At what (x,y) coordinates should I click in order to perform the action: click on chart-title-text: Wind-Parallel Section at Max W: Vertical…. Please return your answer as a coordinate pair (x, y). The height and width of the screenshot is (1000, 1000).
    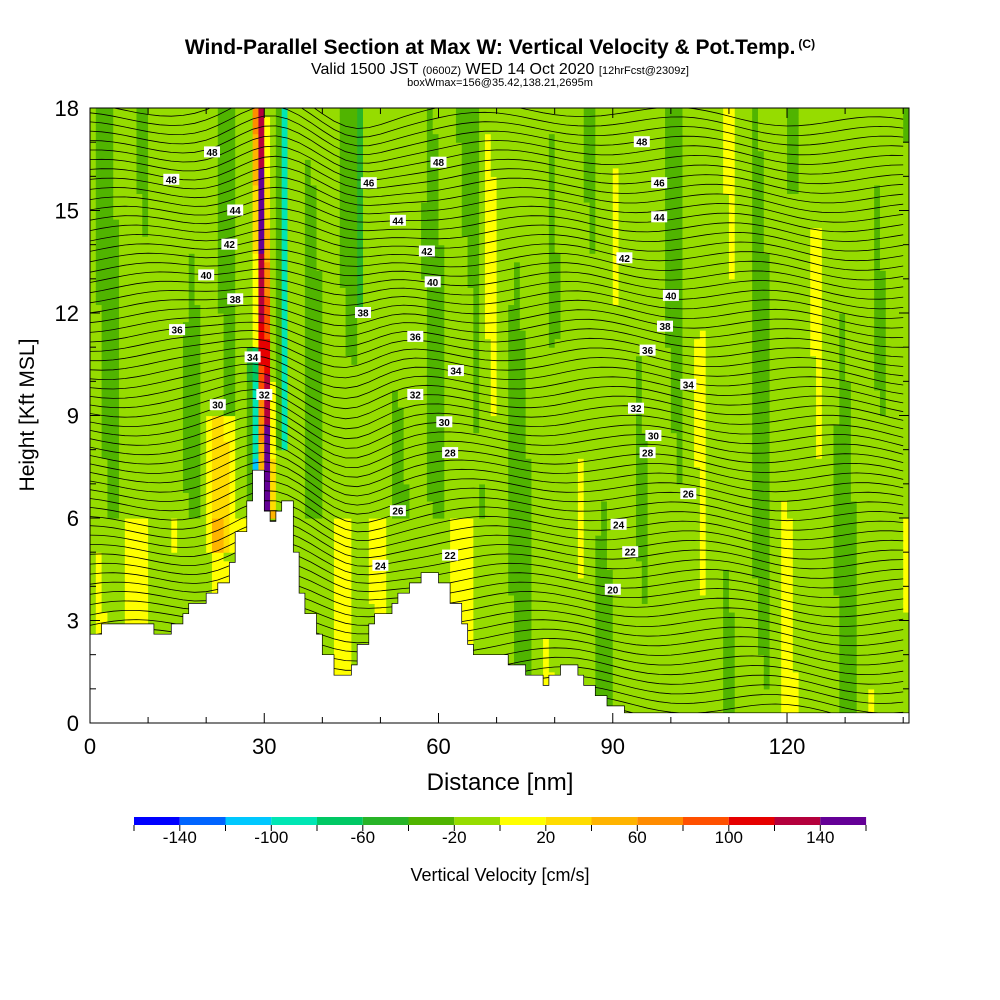
    Looking at the image, I should click on (490, 47).